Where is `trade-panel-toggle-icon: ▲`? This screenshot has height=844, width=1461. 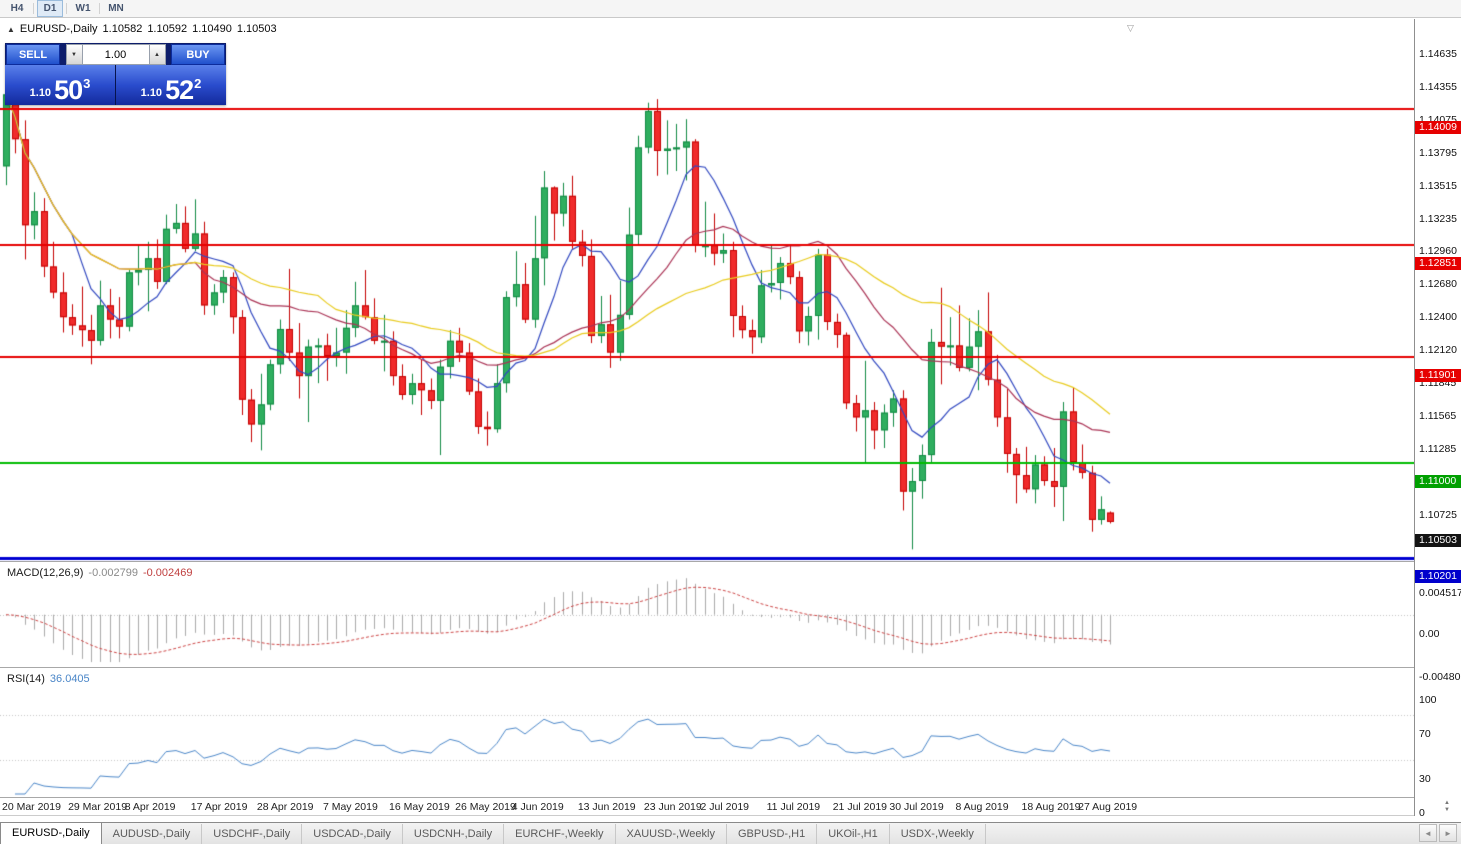 trade-panel-toggle-icon: ▲ is located at coordinates (11, 29).